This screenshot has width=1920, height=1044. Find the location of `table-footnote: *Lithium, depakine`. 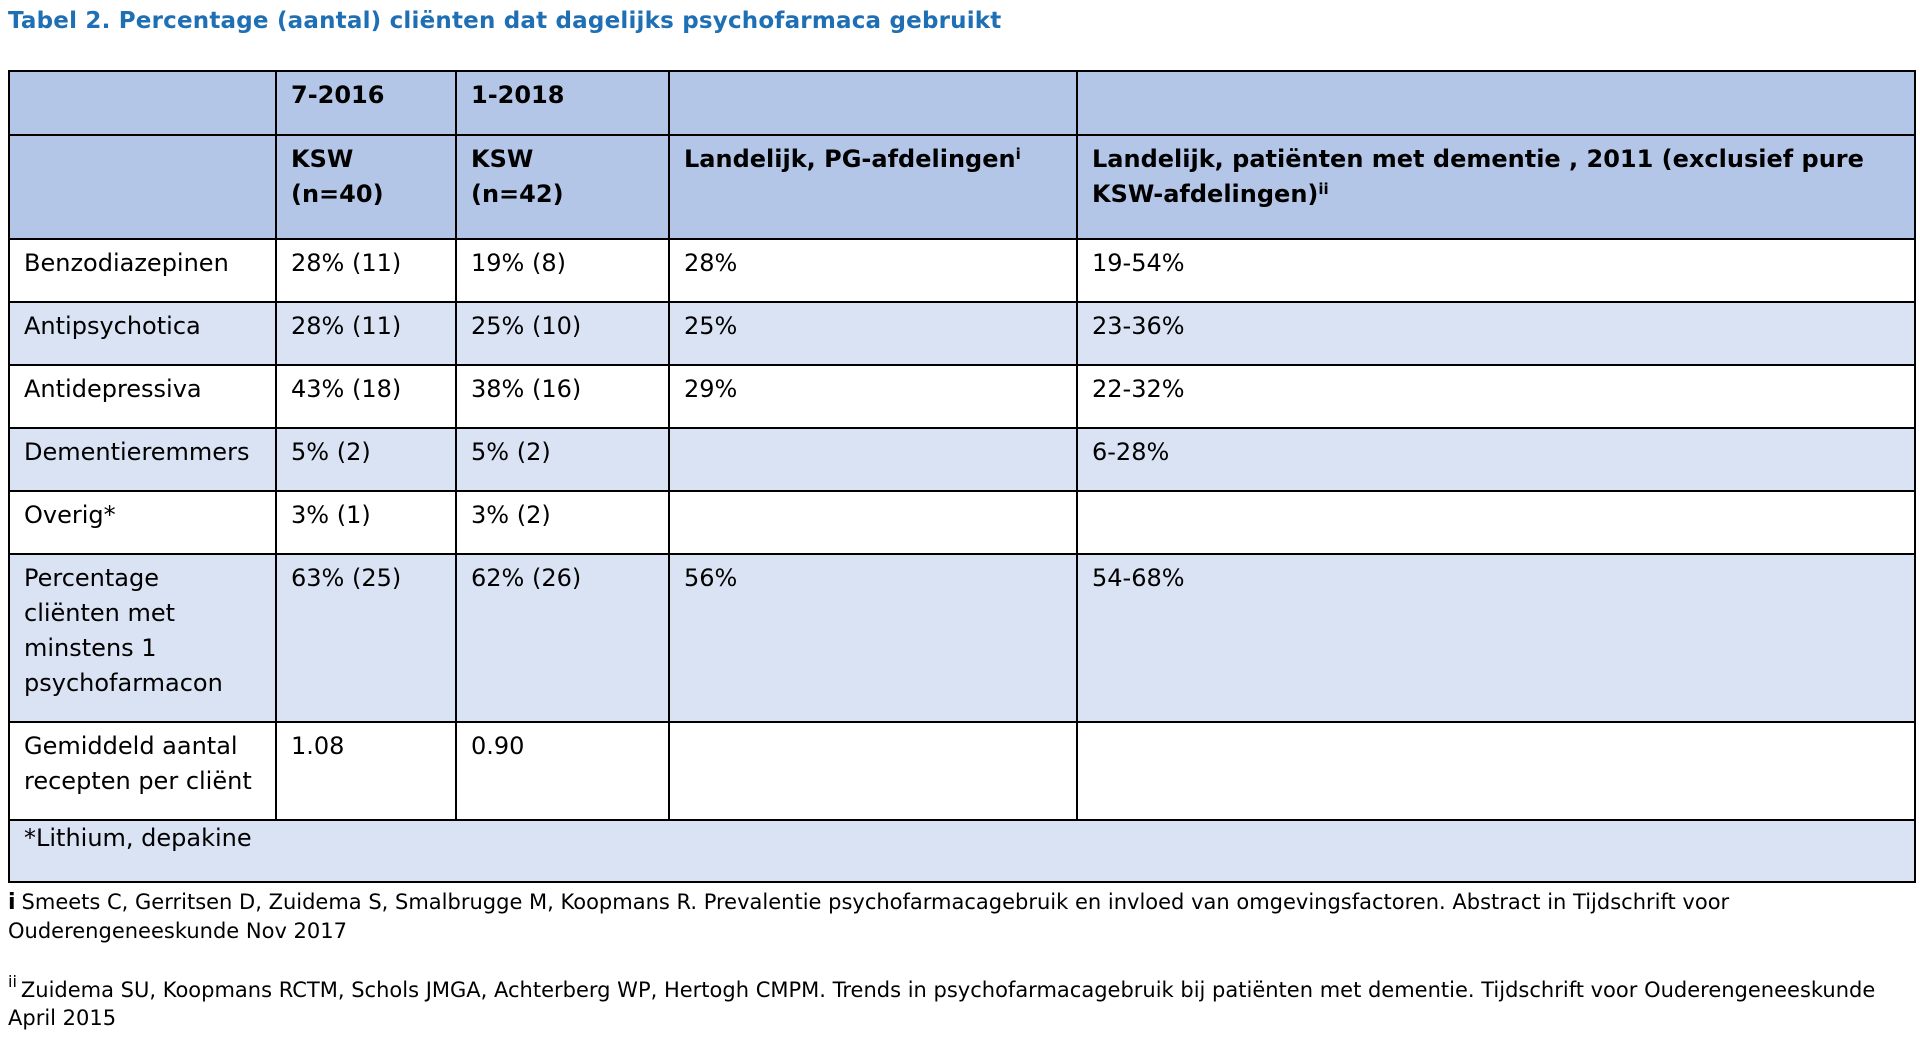

table-footnote: *Lithium, depakine is located at coordinates (962, 851).